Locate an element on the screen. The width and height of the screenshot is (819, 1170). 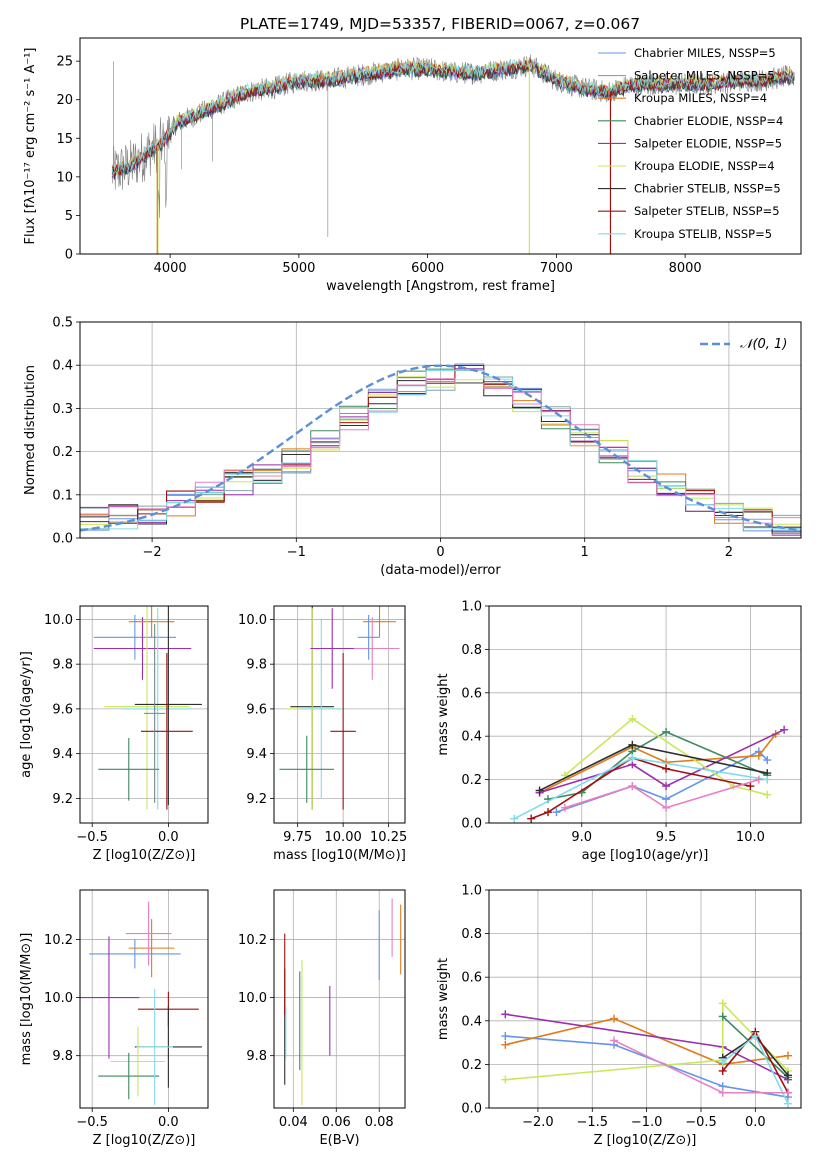
x-tick-label: 8000 is located at coordinates (685, 268).